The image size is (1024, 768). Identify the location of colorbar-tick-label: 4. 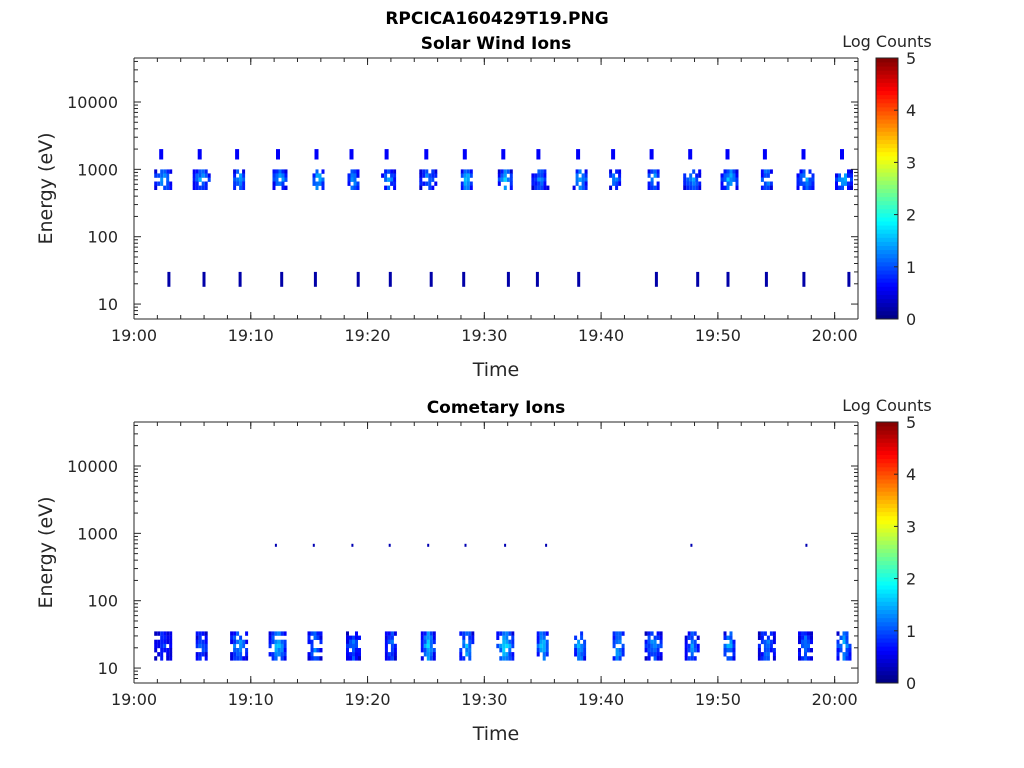
(911, 474).